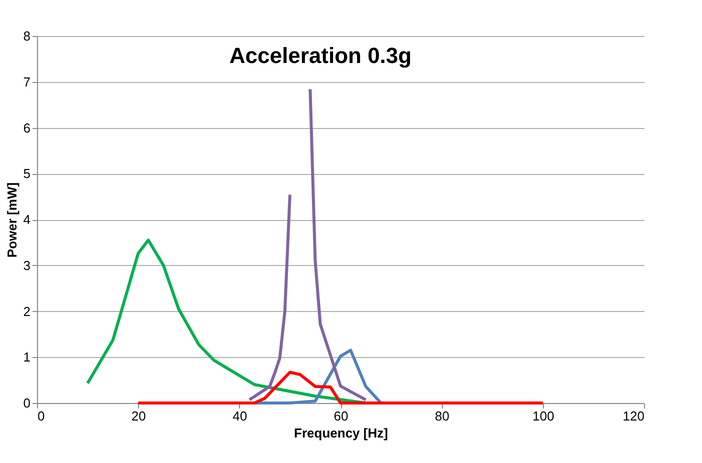 The height and width of the screenshot is (463, 702). What do you see at coordinates (240, 416) in the screenshot?
I see `x-tick-label: 40` at bounding box center [240, 416].